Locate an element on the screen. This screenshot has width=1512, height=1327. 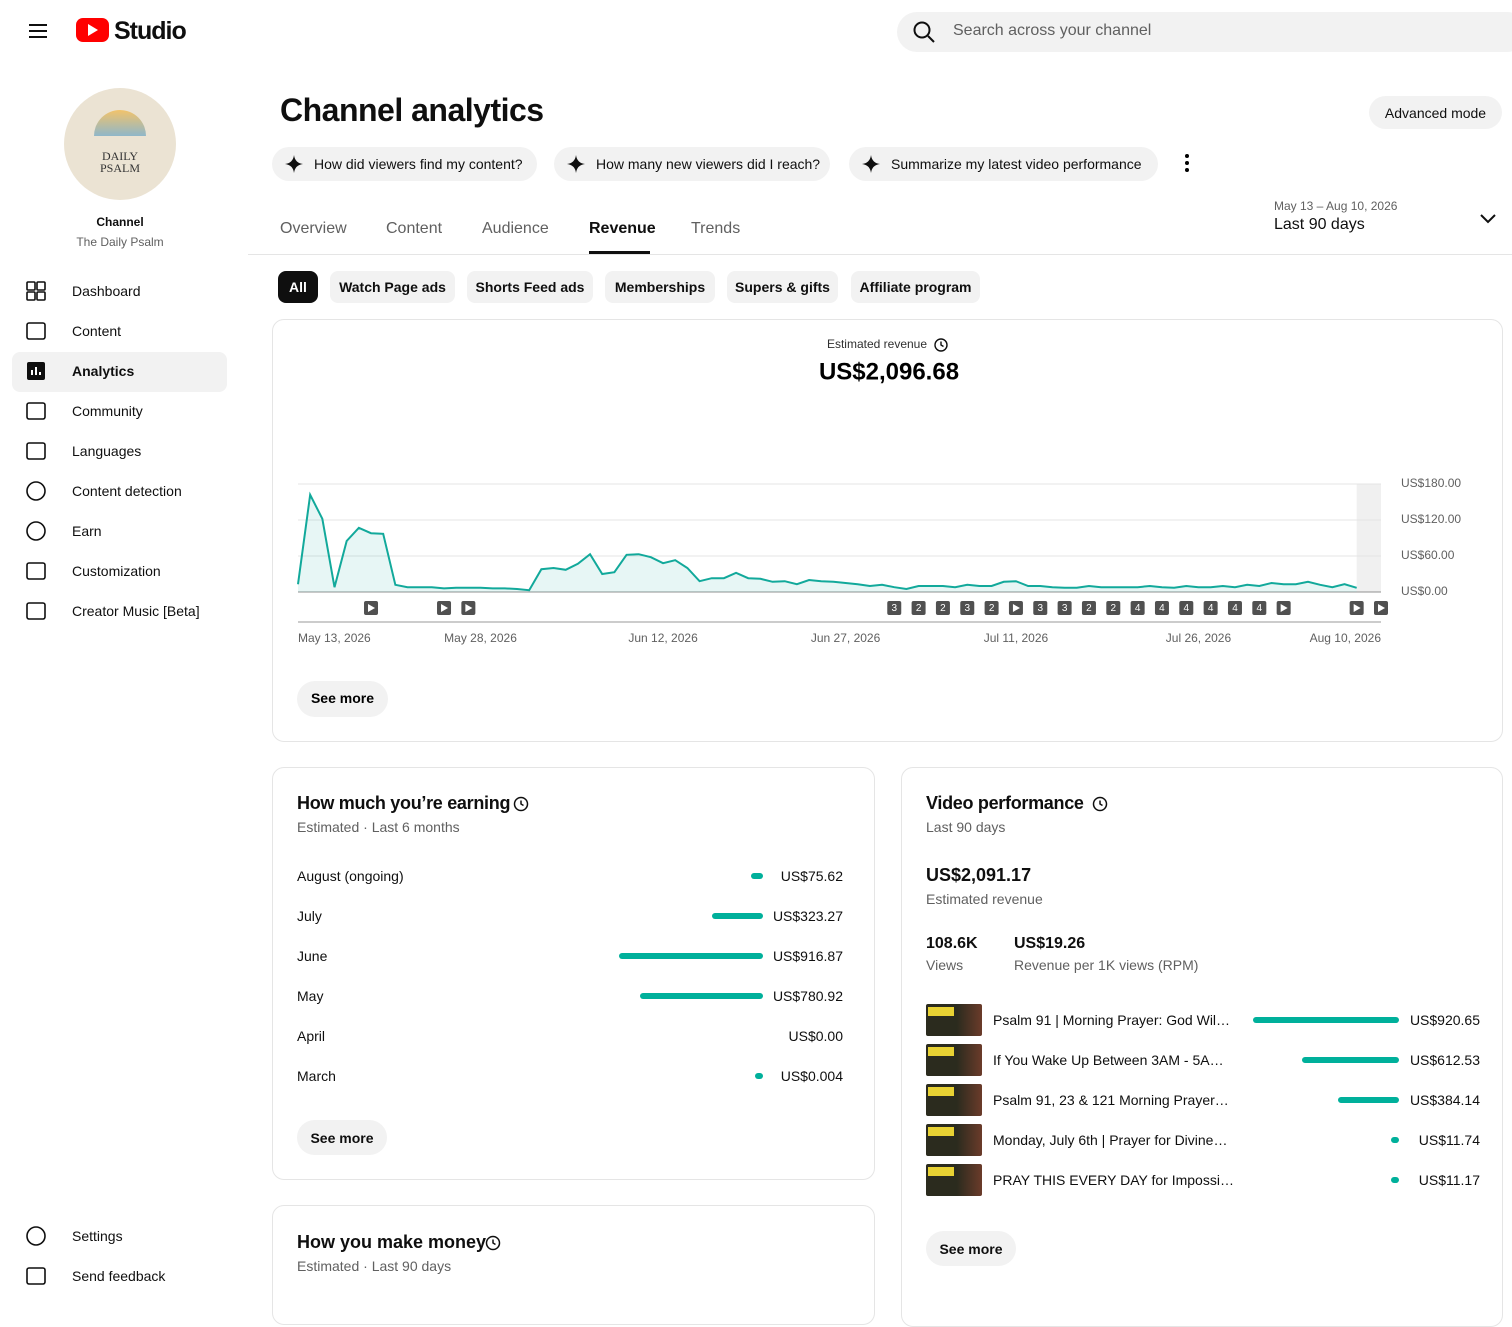
nav-item: Settings is located at coordinates (97, 1236).